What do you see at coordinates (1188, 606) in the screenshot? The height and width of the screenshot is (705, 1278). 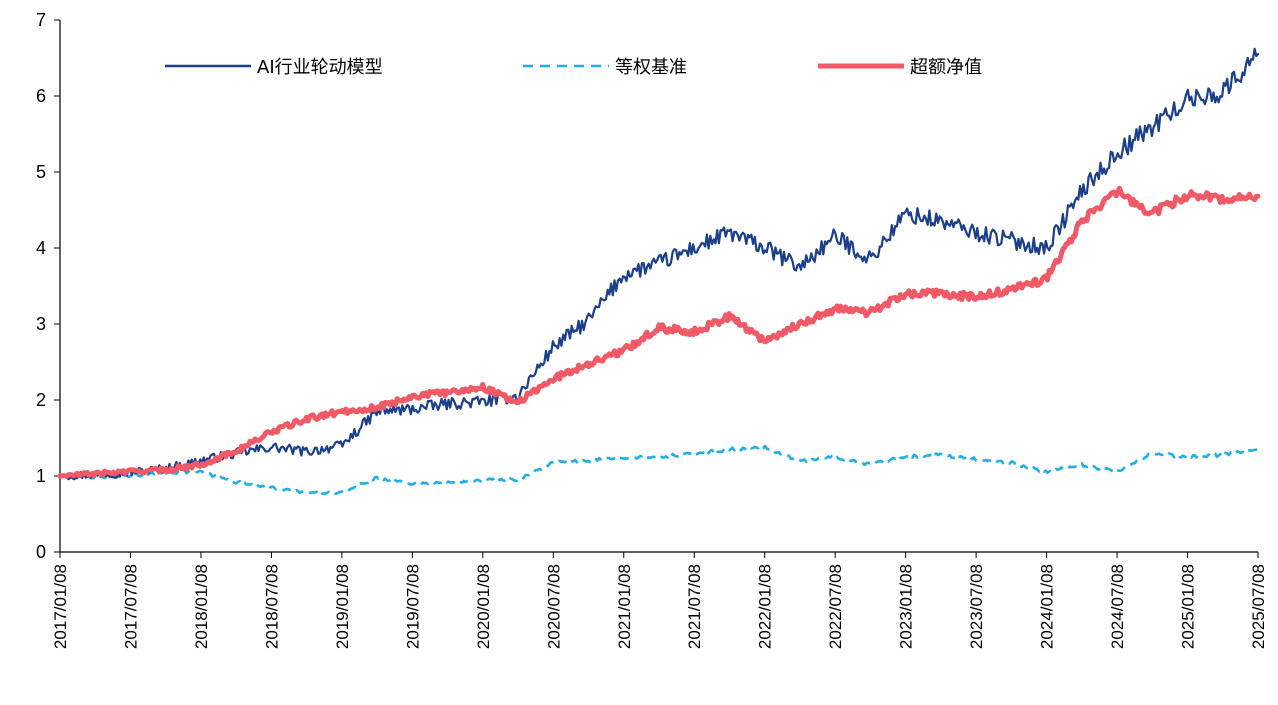 I see `x-tick-label: 2025/01/08` at bounding box center [1188, 606].